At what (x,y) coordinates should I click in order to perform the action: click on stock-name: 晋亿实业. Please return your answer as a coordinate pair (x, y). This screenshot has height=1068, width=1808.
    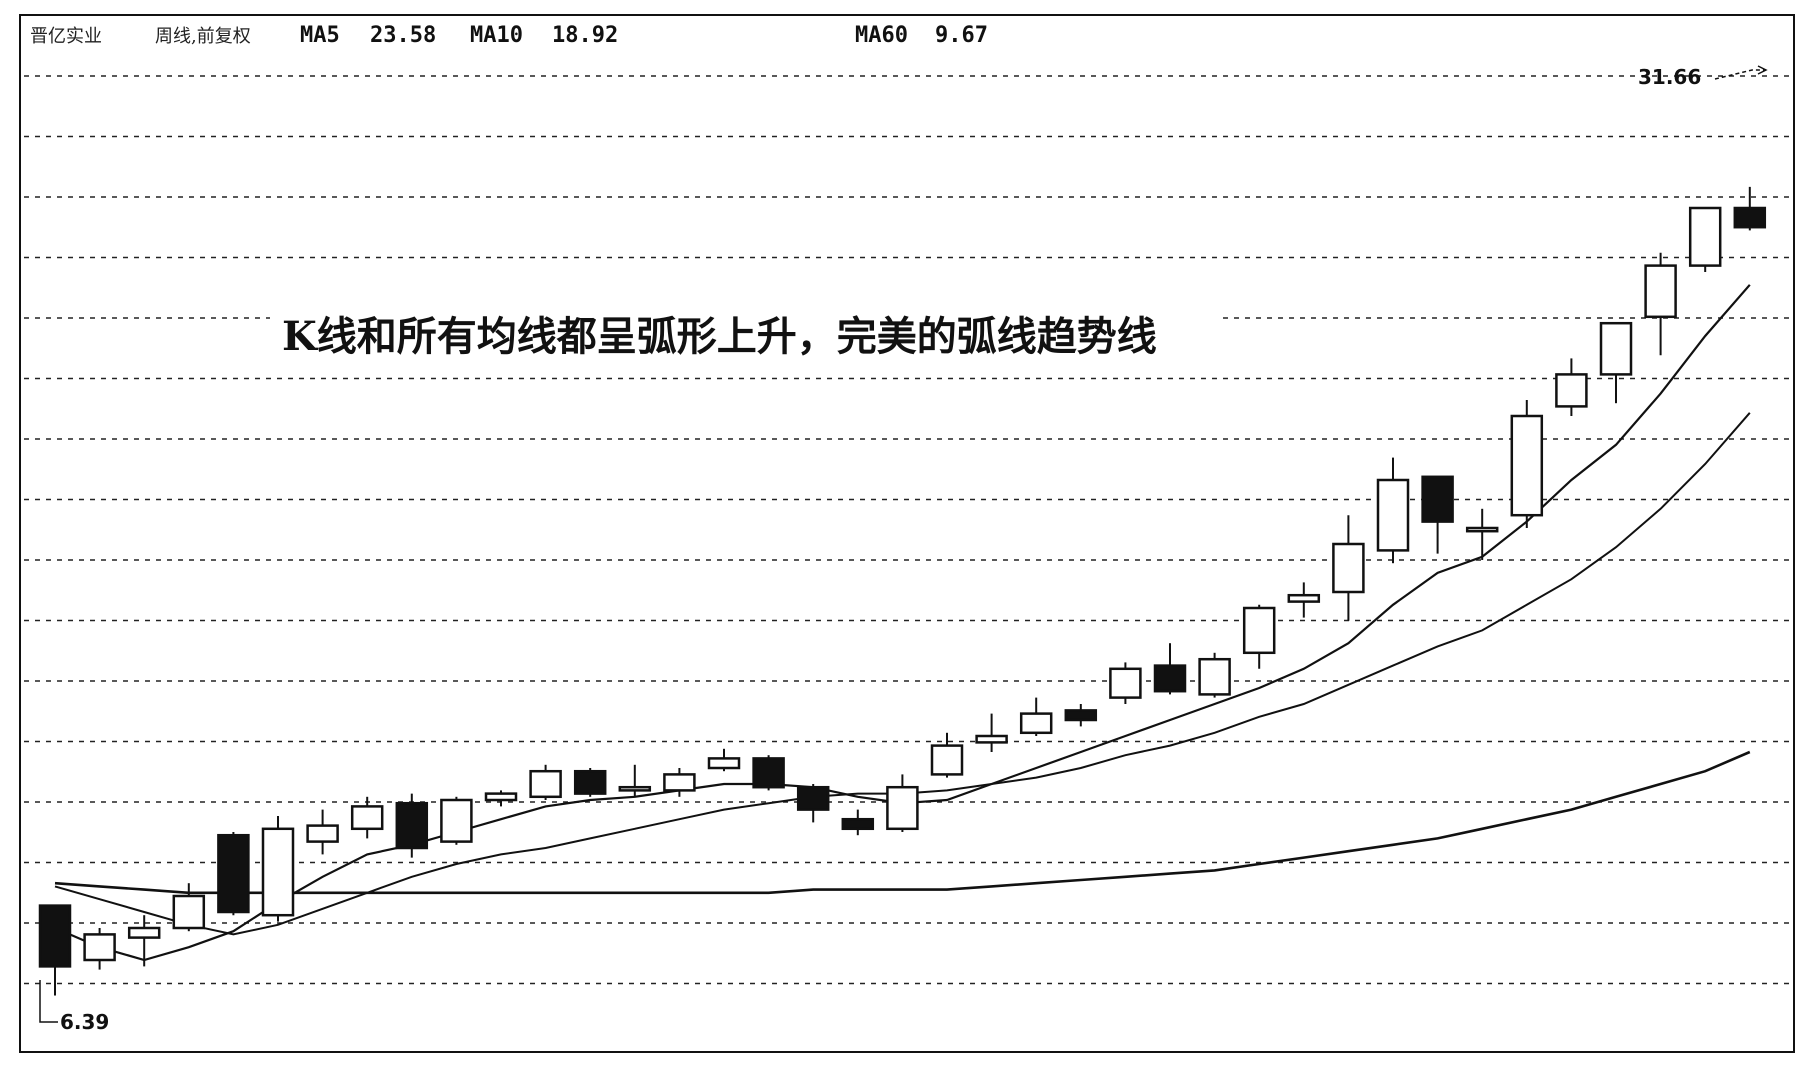
    Looking at the image, I should click on (66, 36).